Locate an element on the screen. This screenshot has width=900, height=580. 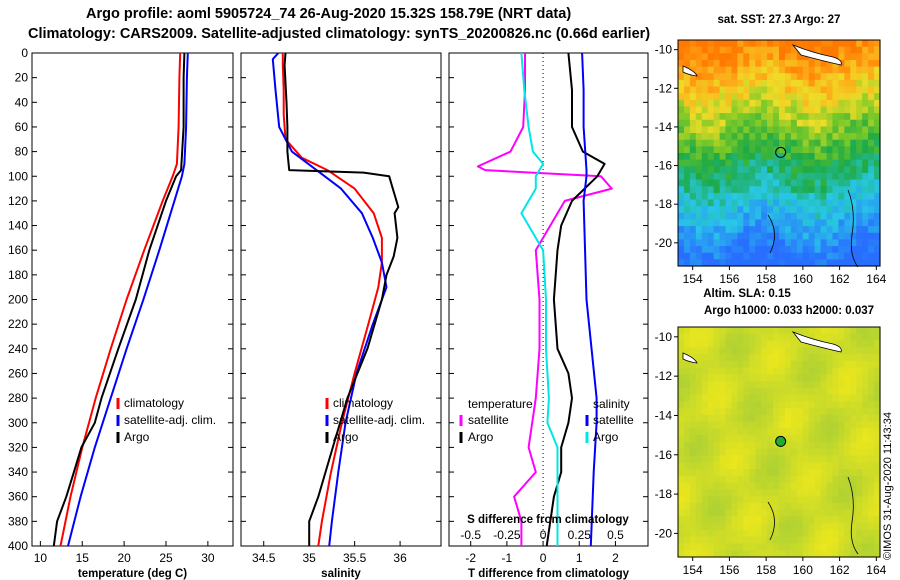
lon-tick-label: 156 is located at coordinates (729, 570).